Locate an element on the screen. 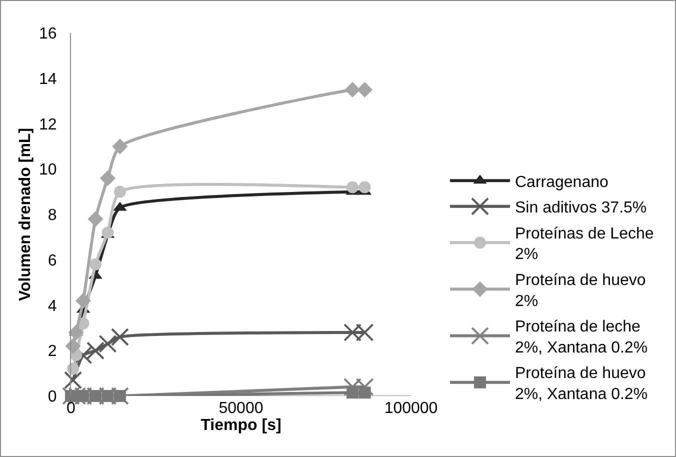  y-tick-label: 4 is located at coordinates (52, 306).